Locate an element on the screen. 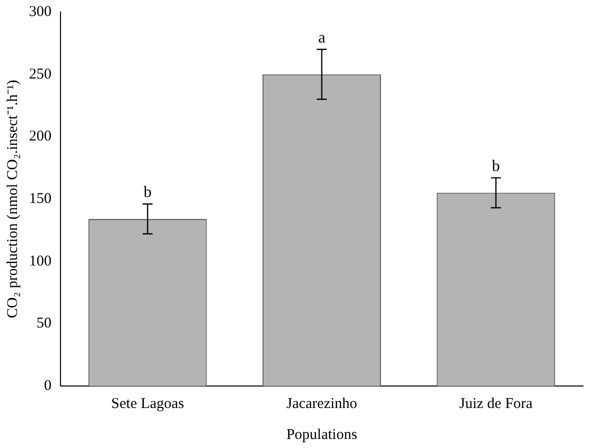 The image size is (603, 448). y-tick-label: 100 is located at coordinates (40, 261).